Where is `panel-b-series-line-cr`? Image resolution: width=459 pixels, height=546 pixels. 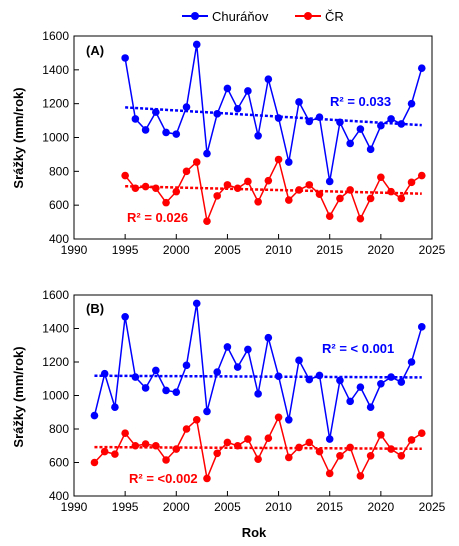
panel-b-series-line-cr is located at coordinates (258, 448).